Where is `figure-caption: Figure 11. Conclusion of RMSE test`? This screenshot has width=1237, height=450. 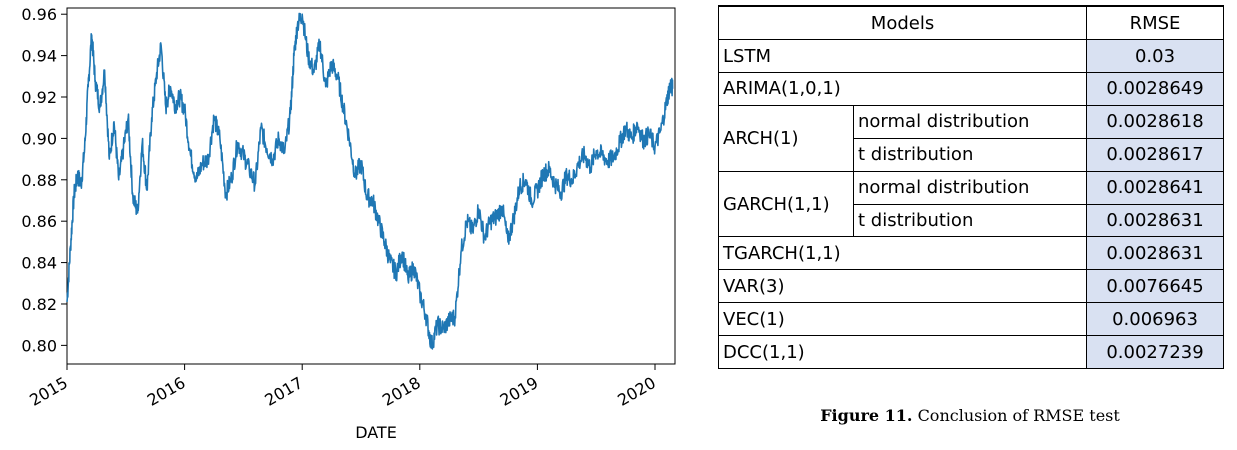 figure-caption: Figure 11. Conclusion of RMSE test is located at coordinates (970, 415).